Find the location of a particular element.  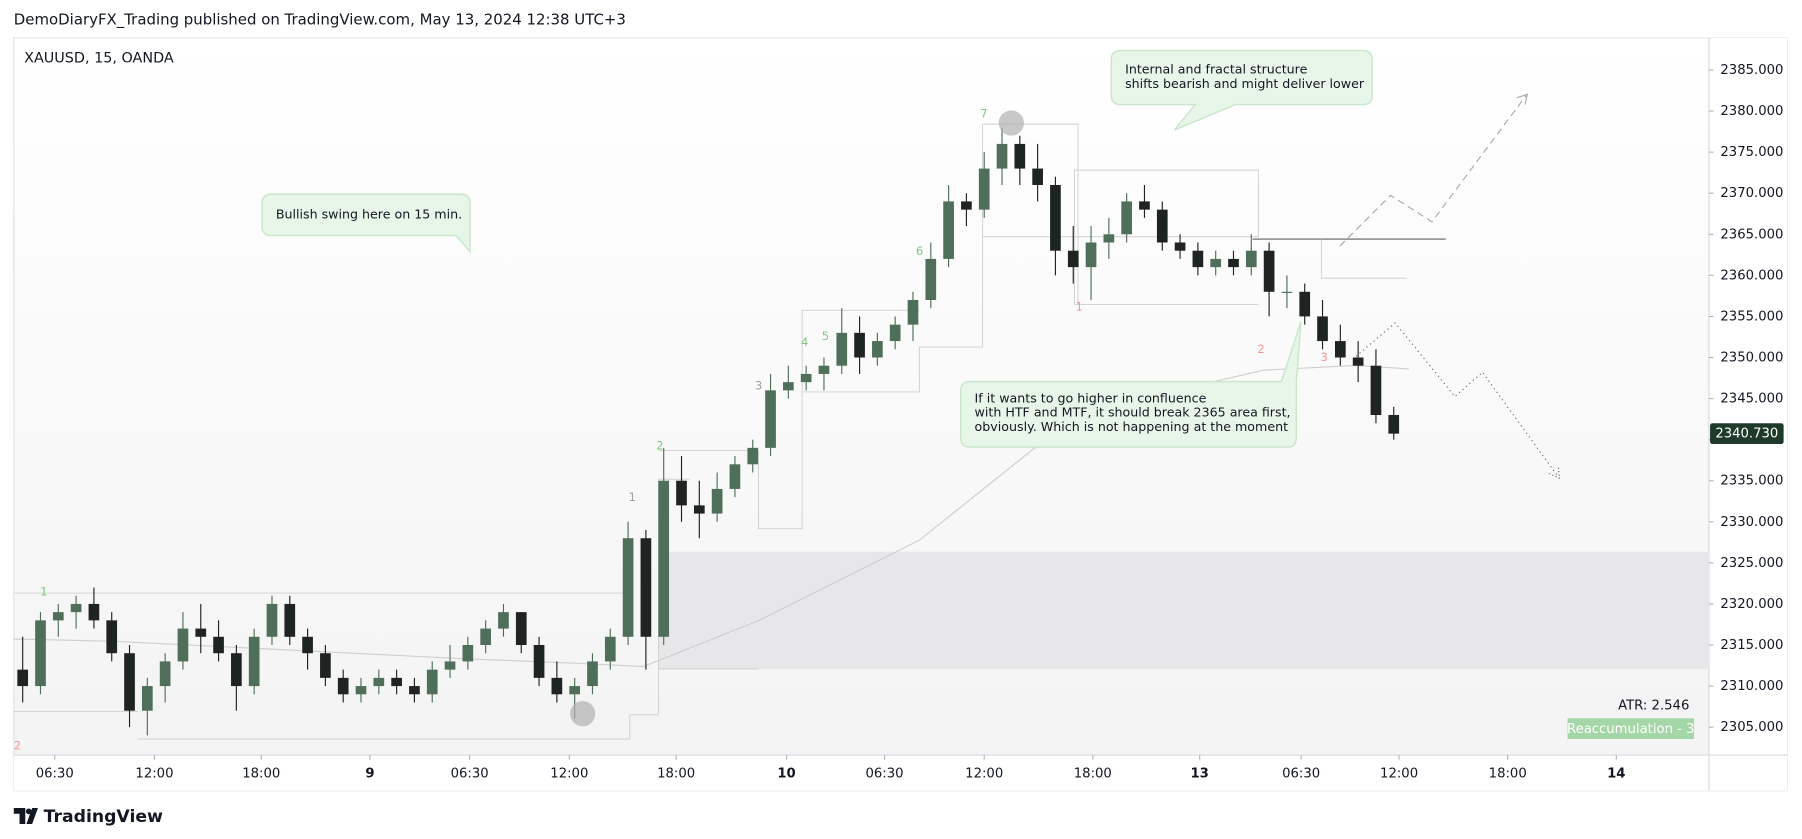

y-tick-label: 2360.000 is located at coordinates (1751, 275).